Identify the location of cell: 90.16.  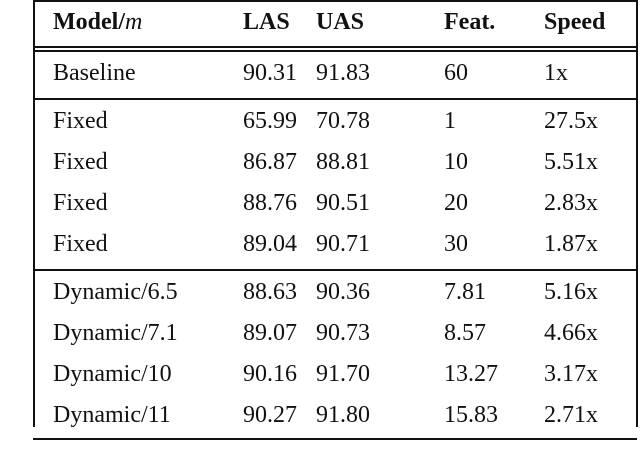
(270, 374).